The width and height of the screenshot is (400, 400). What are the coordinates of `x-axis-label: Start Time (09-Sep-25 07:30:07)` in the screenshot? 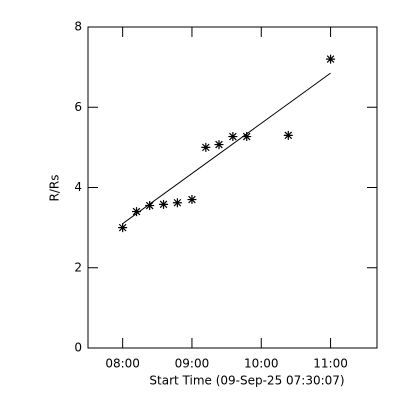 It's located at (246, 381).